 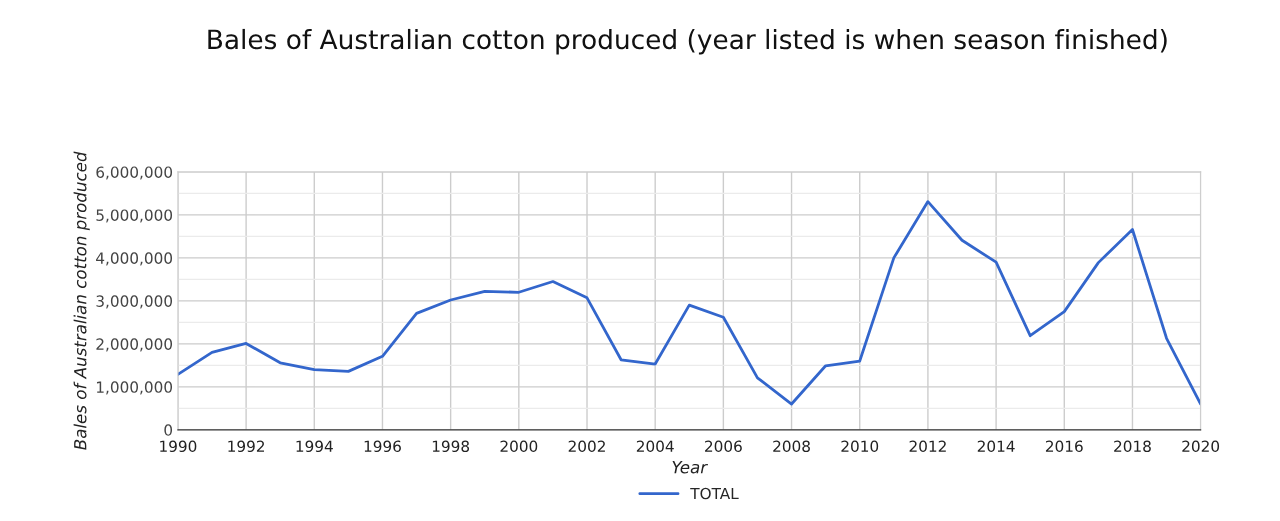 I want to click on y-axis-title: Bales of Australian cotton produced, so click(x=81, y=300).